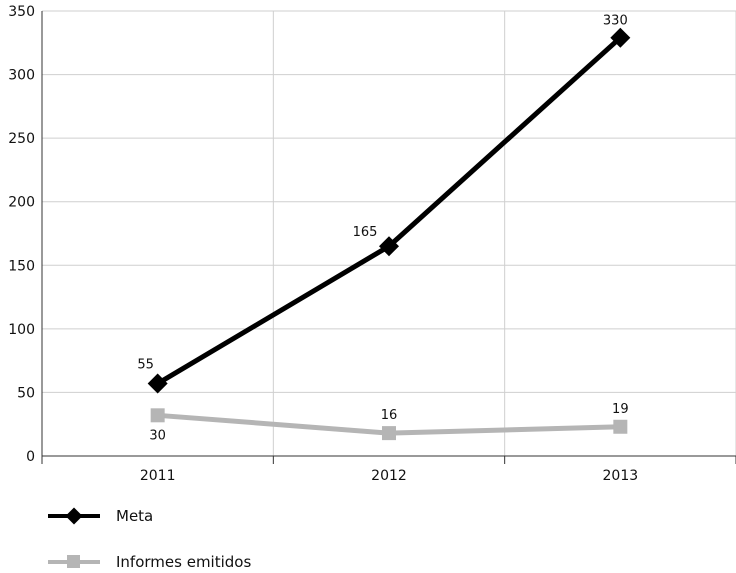 The width and height of the screenshot is (736, 573). I want to click on y-tick-label: 300, so click(21, 76).